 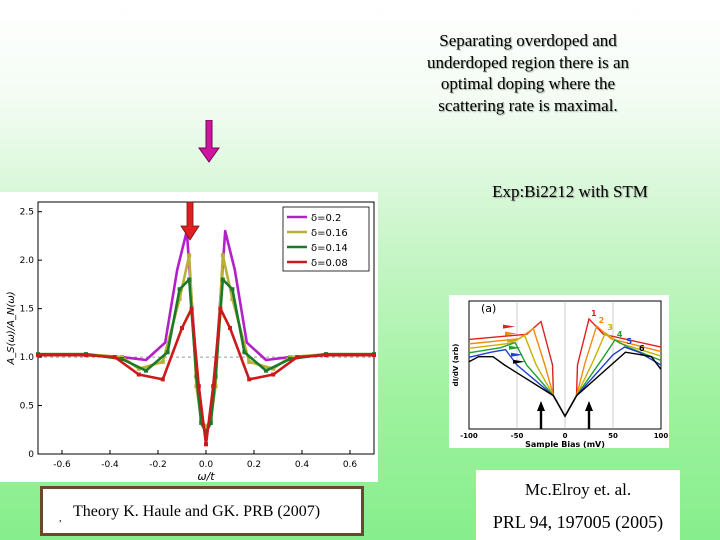 What do you see at coordinates (206, 476) in the screenshot?
I see `x-axis-label: ω/t` at bounding box center [206, 476].